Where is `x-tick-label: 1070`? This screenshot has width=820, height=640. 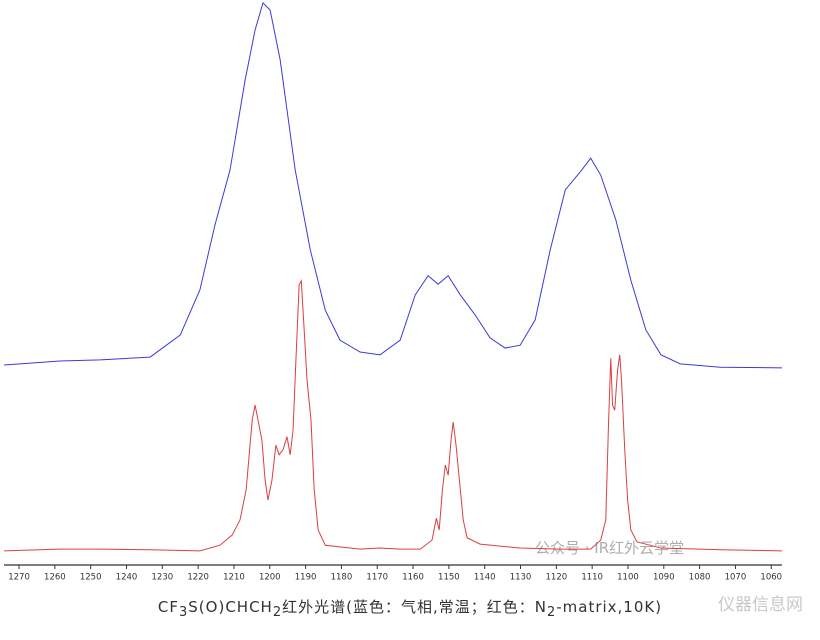
x-tick-label: 1070 is located at coordinates (736, 578).